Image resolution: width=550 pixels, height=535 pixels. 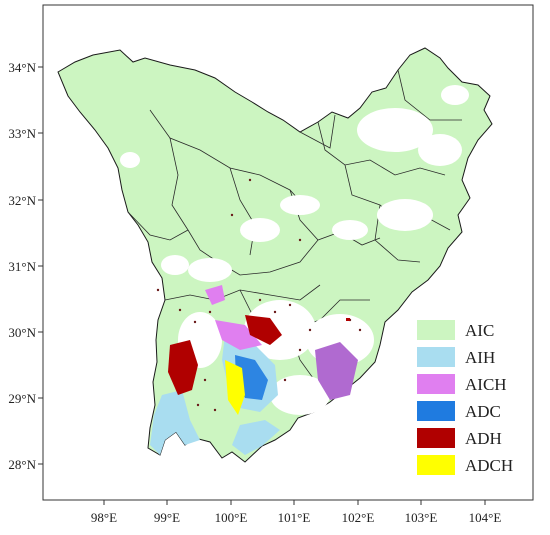 What do you see at coordinates (436, 438) in the screenshot?
I see `legend-swatch-adh` at bounding box center [436, 438].